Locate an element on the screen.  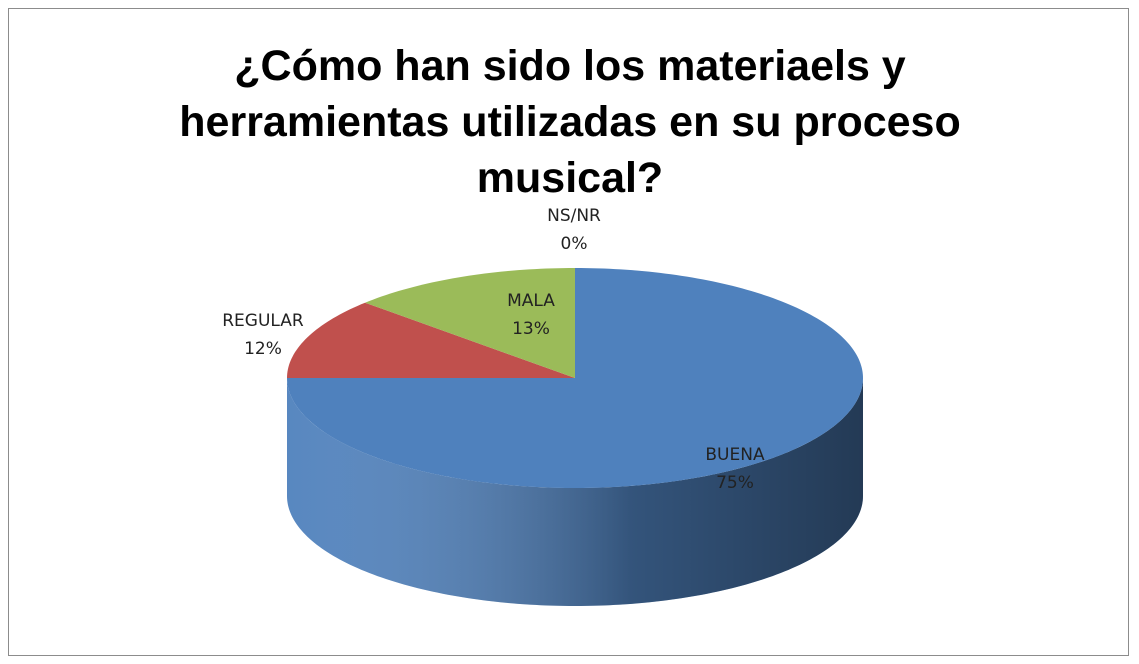
slice-label: MALA is located at coordinates (531, 301).